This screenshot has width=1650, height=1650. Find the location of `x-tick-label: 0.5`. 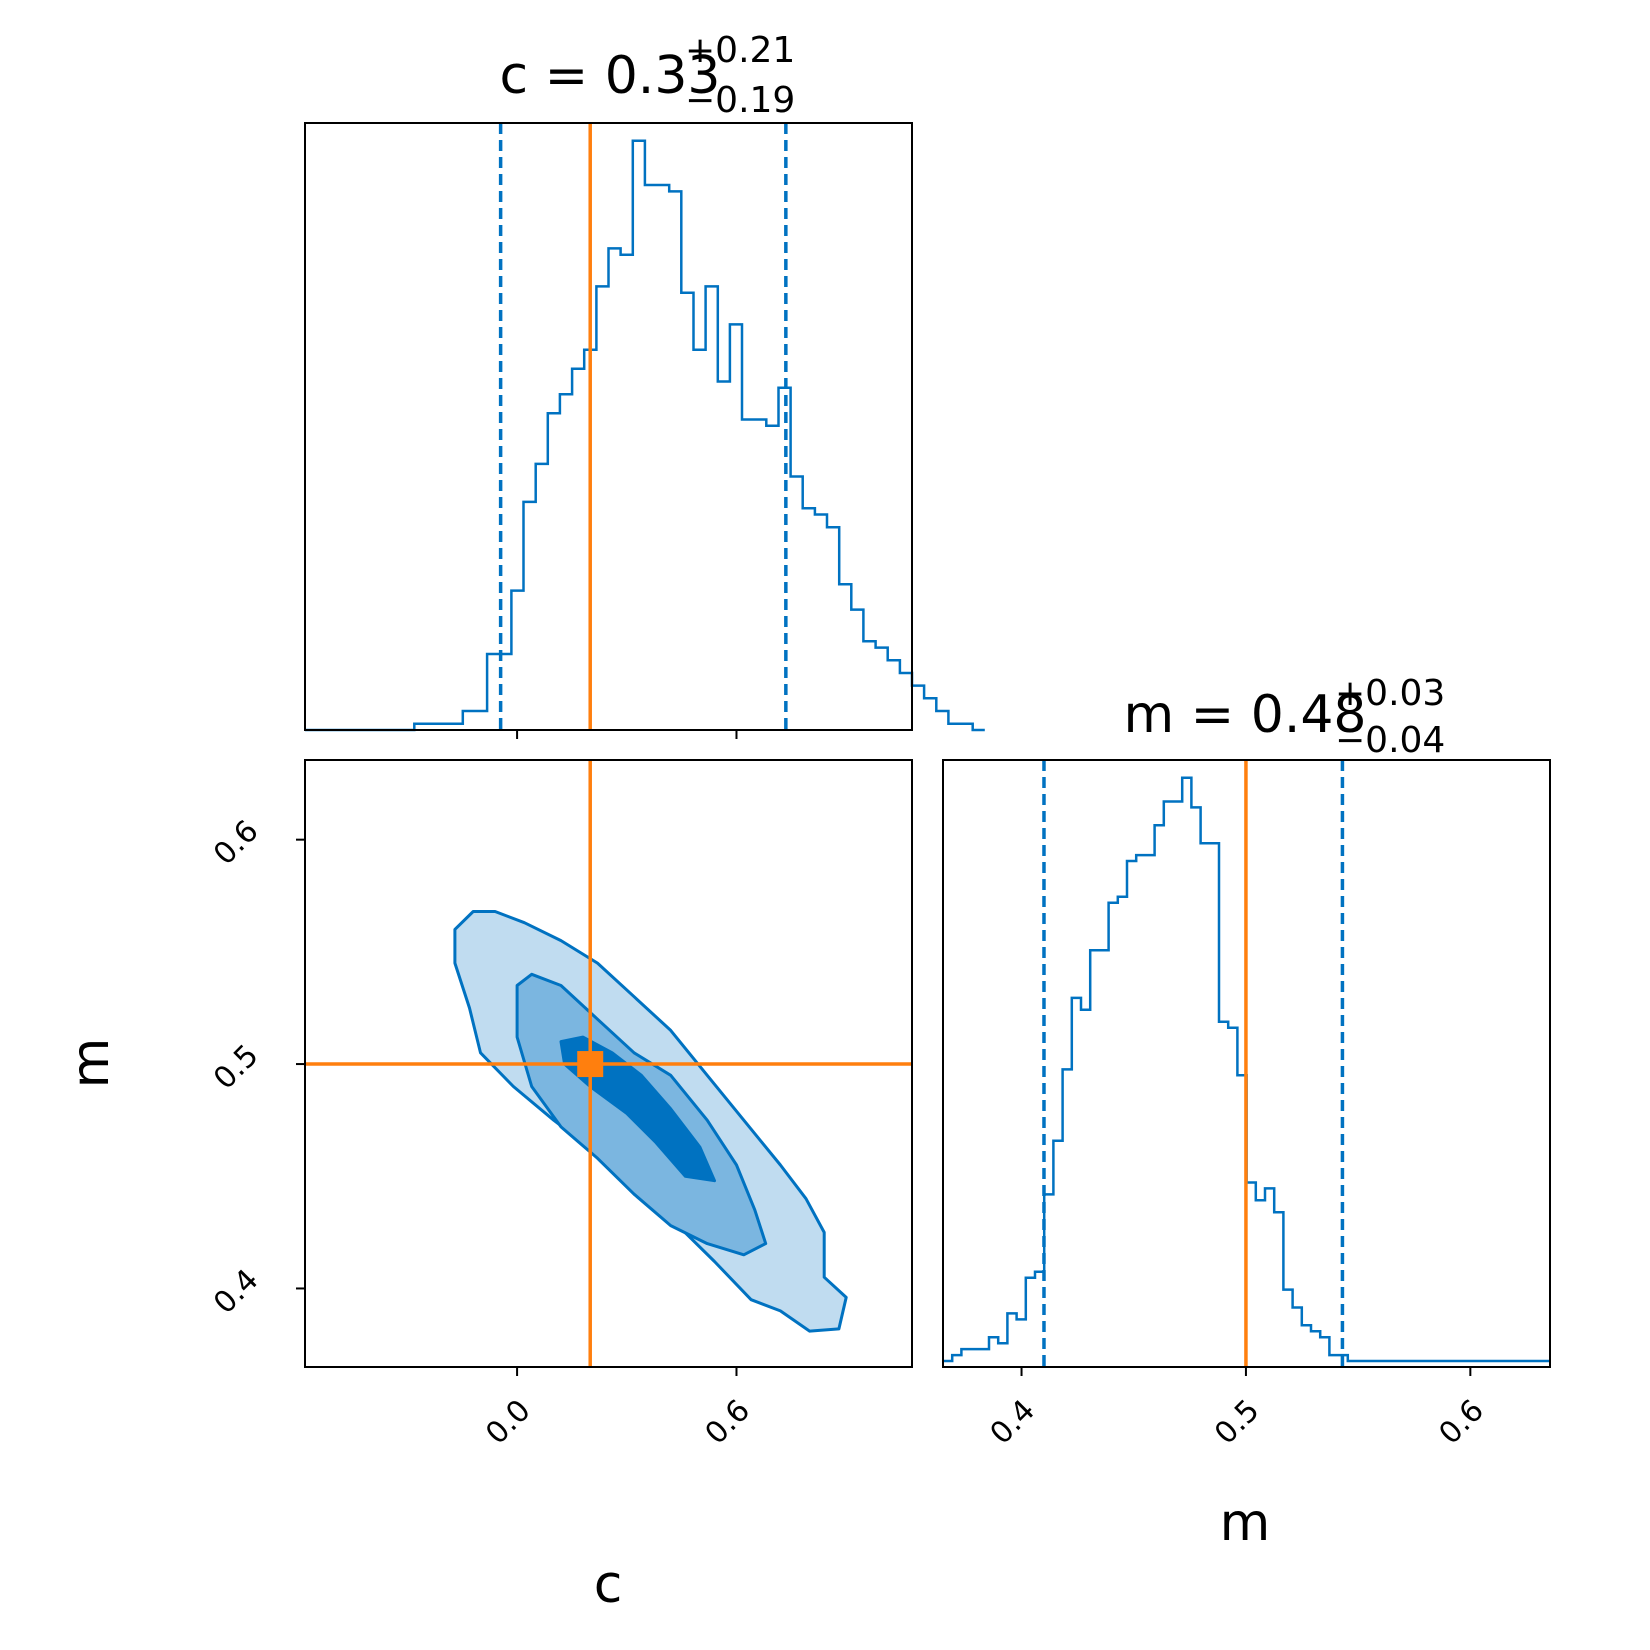

x-tick-label: 0.5 is located at coordinates (1237, 1422).